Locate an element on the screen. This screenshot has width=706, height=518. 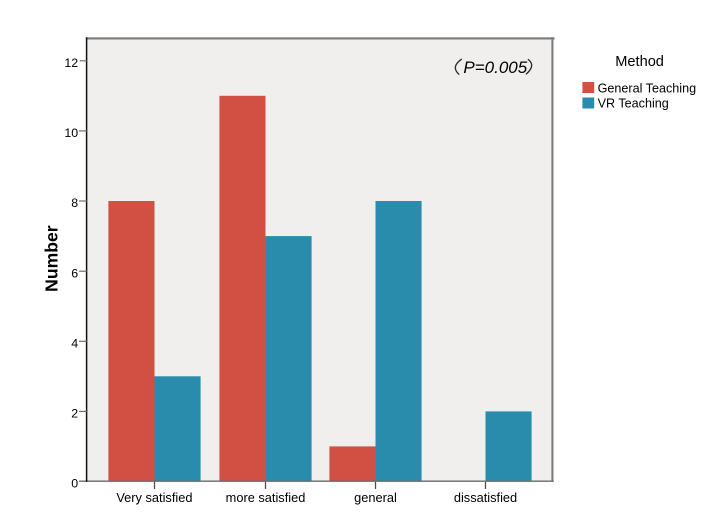
svg-text: 6 is located at coordinates (74, 273).